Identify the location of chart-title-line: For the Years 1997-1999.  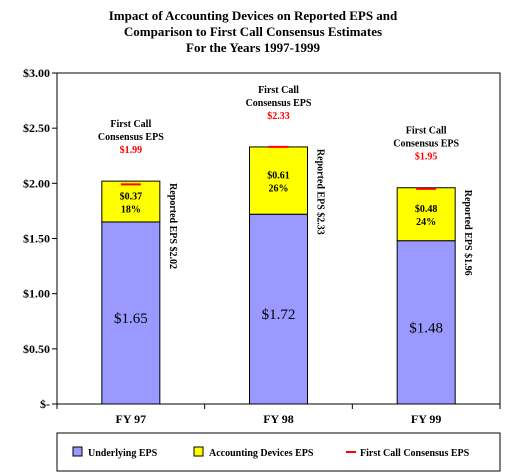
(253, 47).